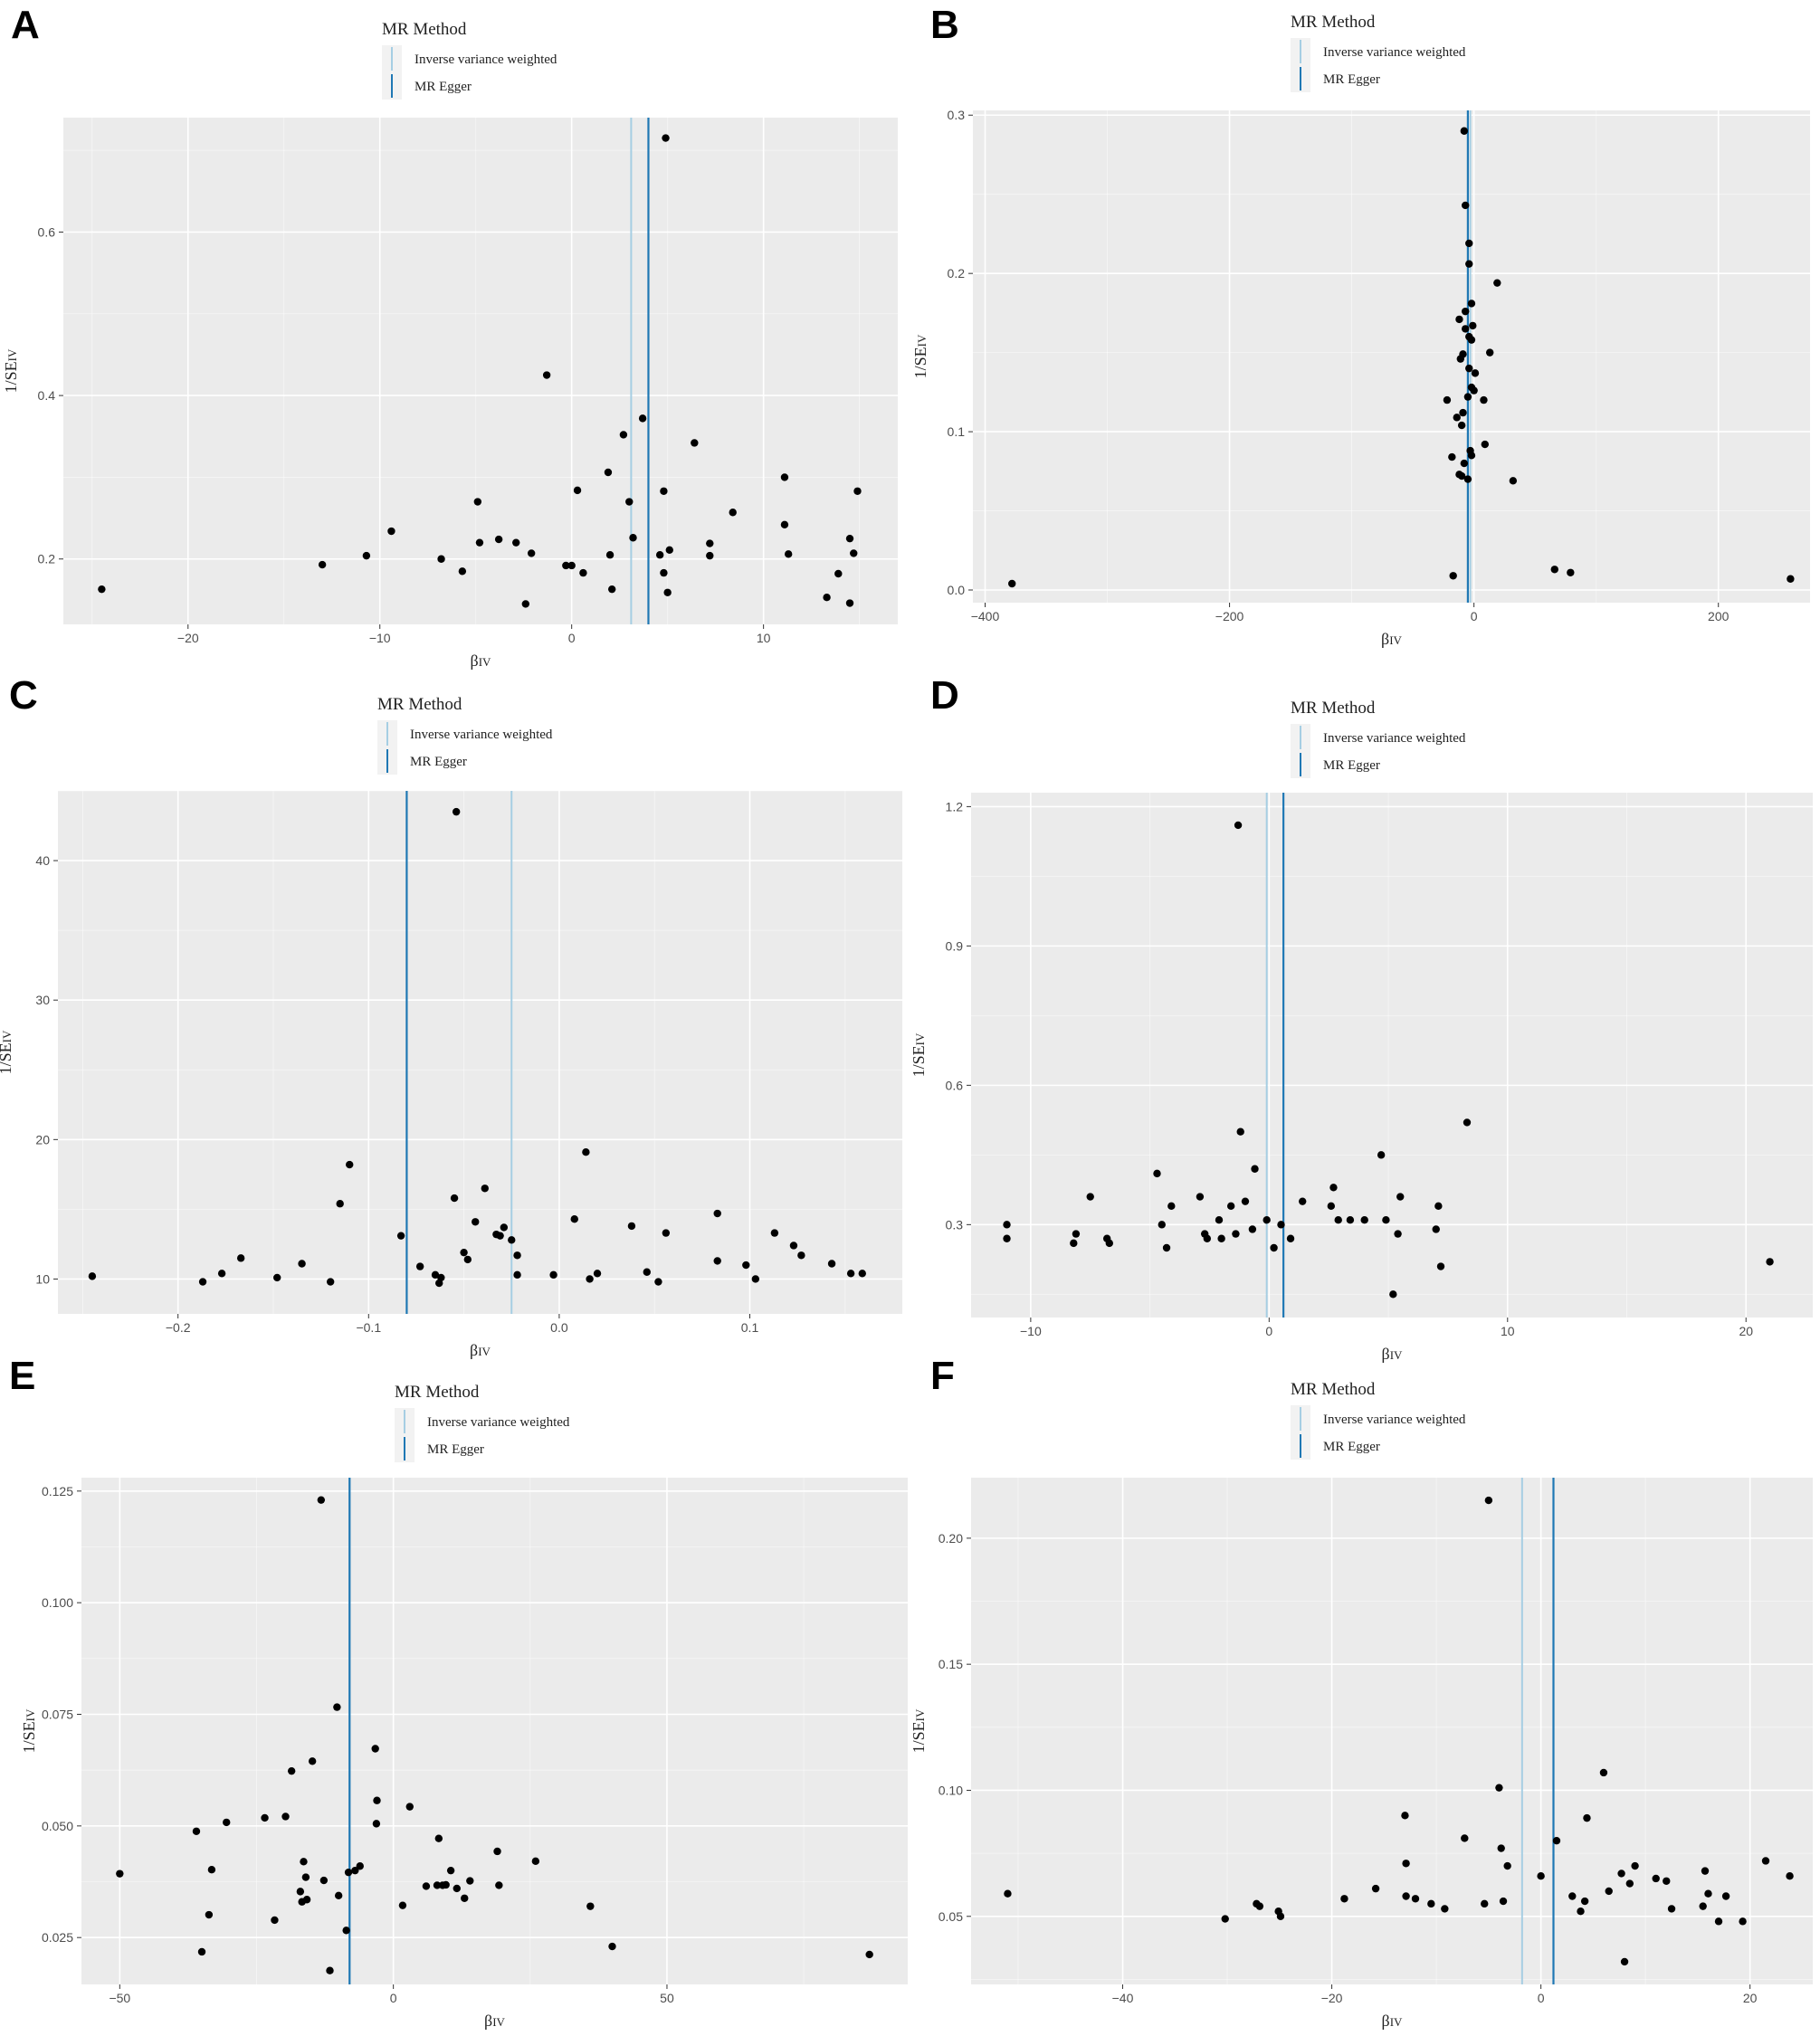  I want to click on tick-label-y: 0.10, so click(951, 1790).